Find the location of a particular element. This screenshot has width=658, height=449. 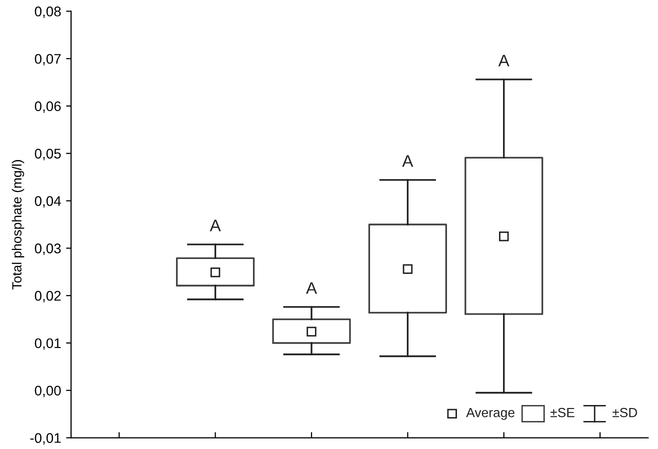

y-tick-label: 0,08 is located at coordinates (47, 12).